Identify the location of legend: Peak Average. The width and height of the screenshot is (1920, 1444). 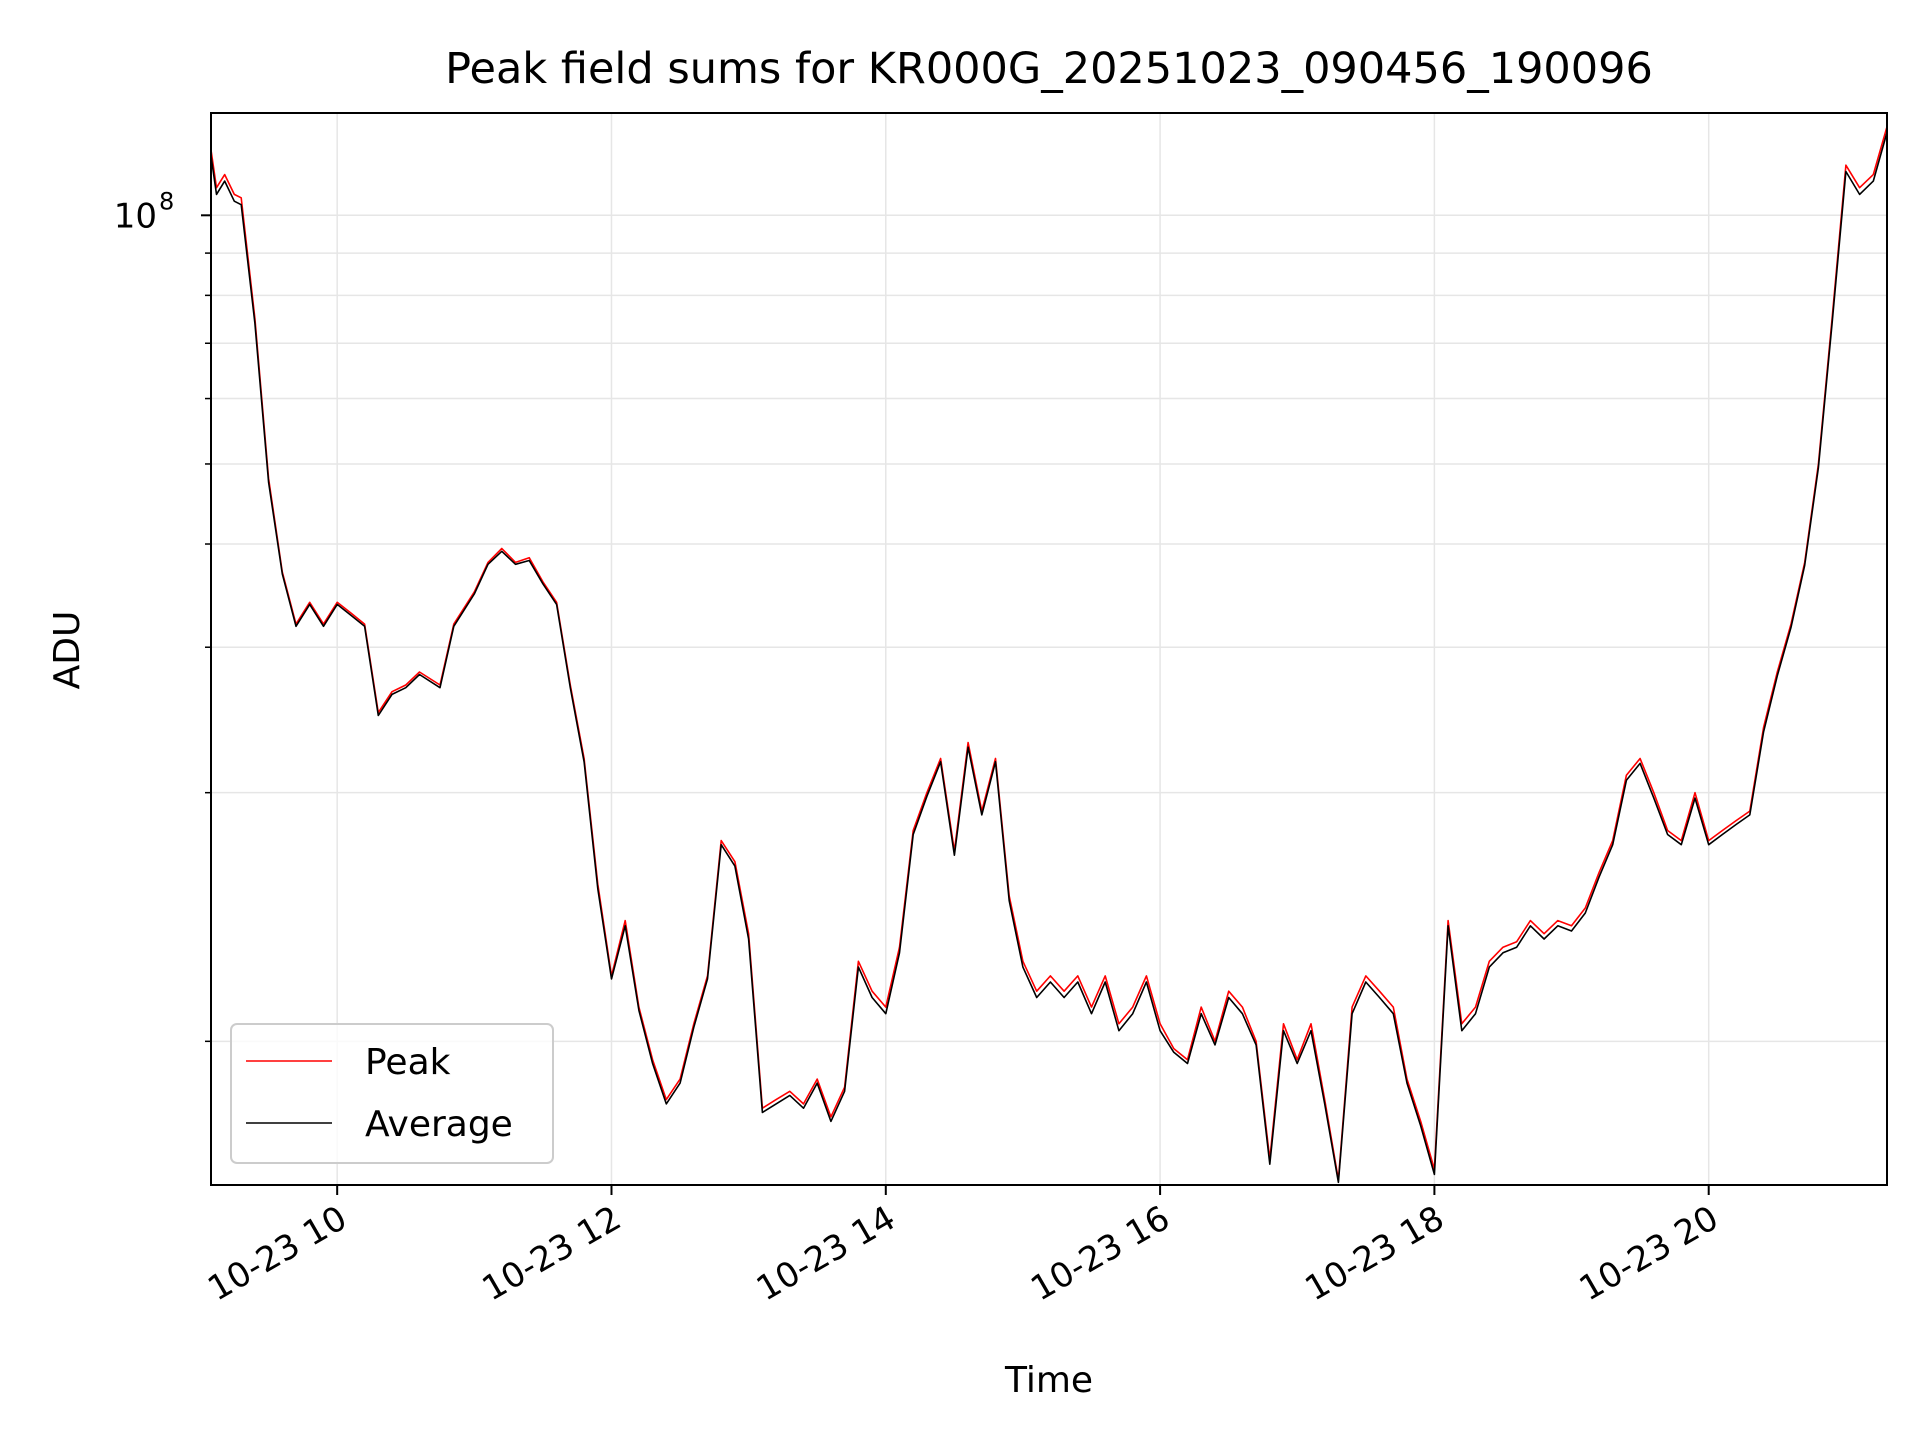
(392, 1093).